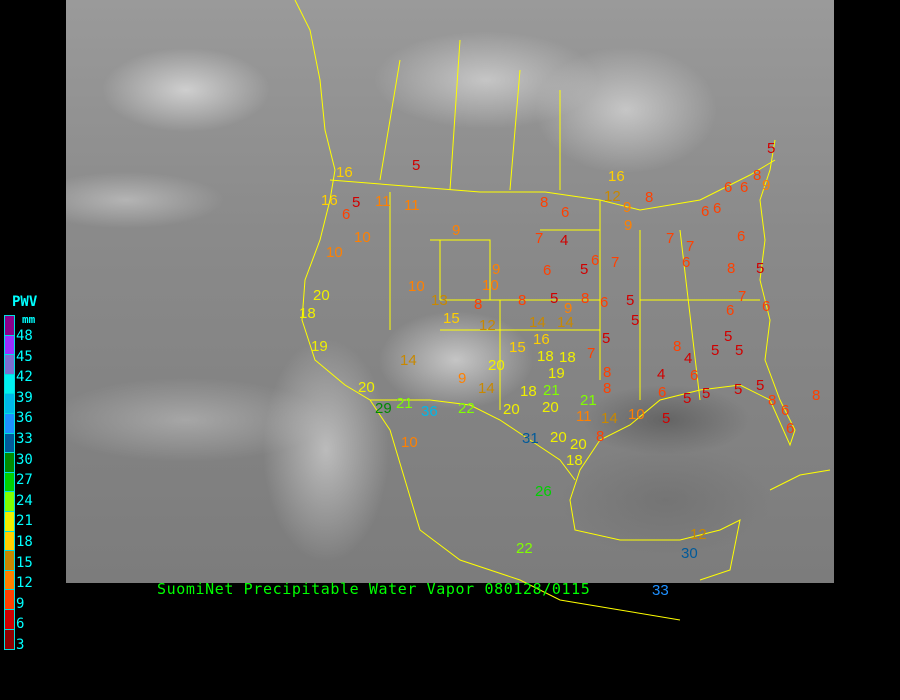 This screenshot has height=700, width=900. What do you see at coordinates (29, 319) in the screenshot?
I see `legend-unit: mm` at bounding box center [29, 319].